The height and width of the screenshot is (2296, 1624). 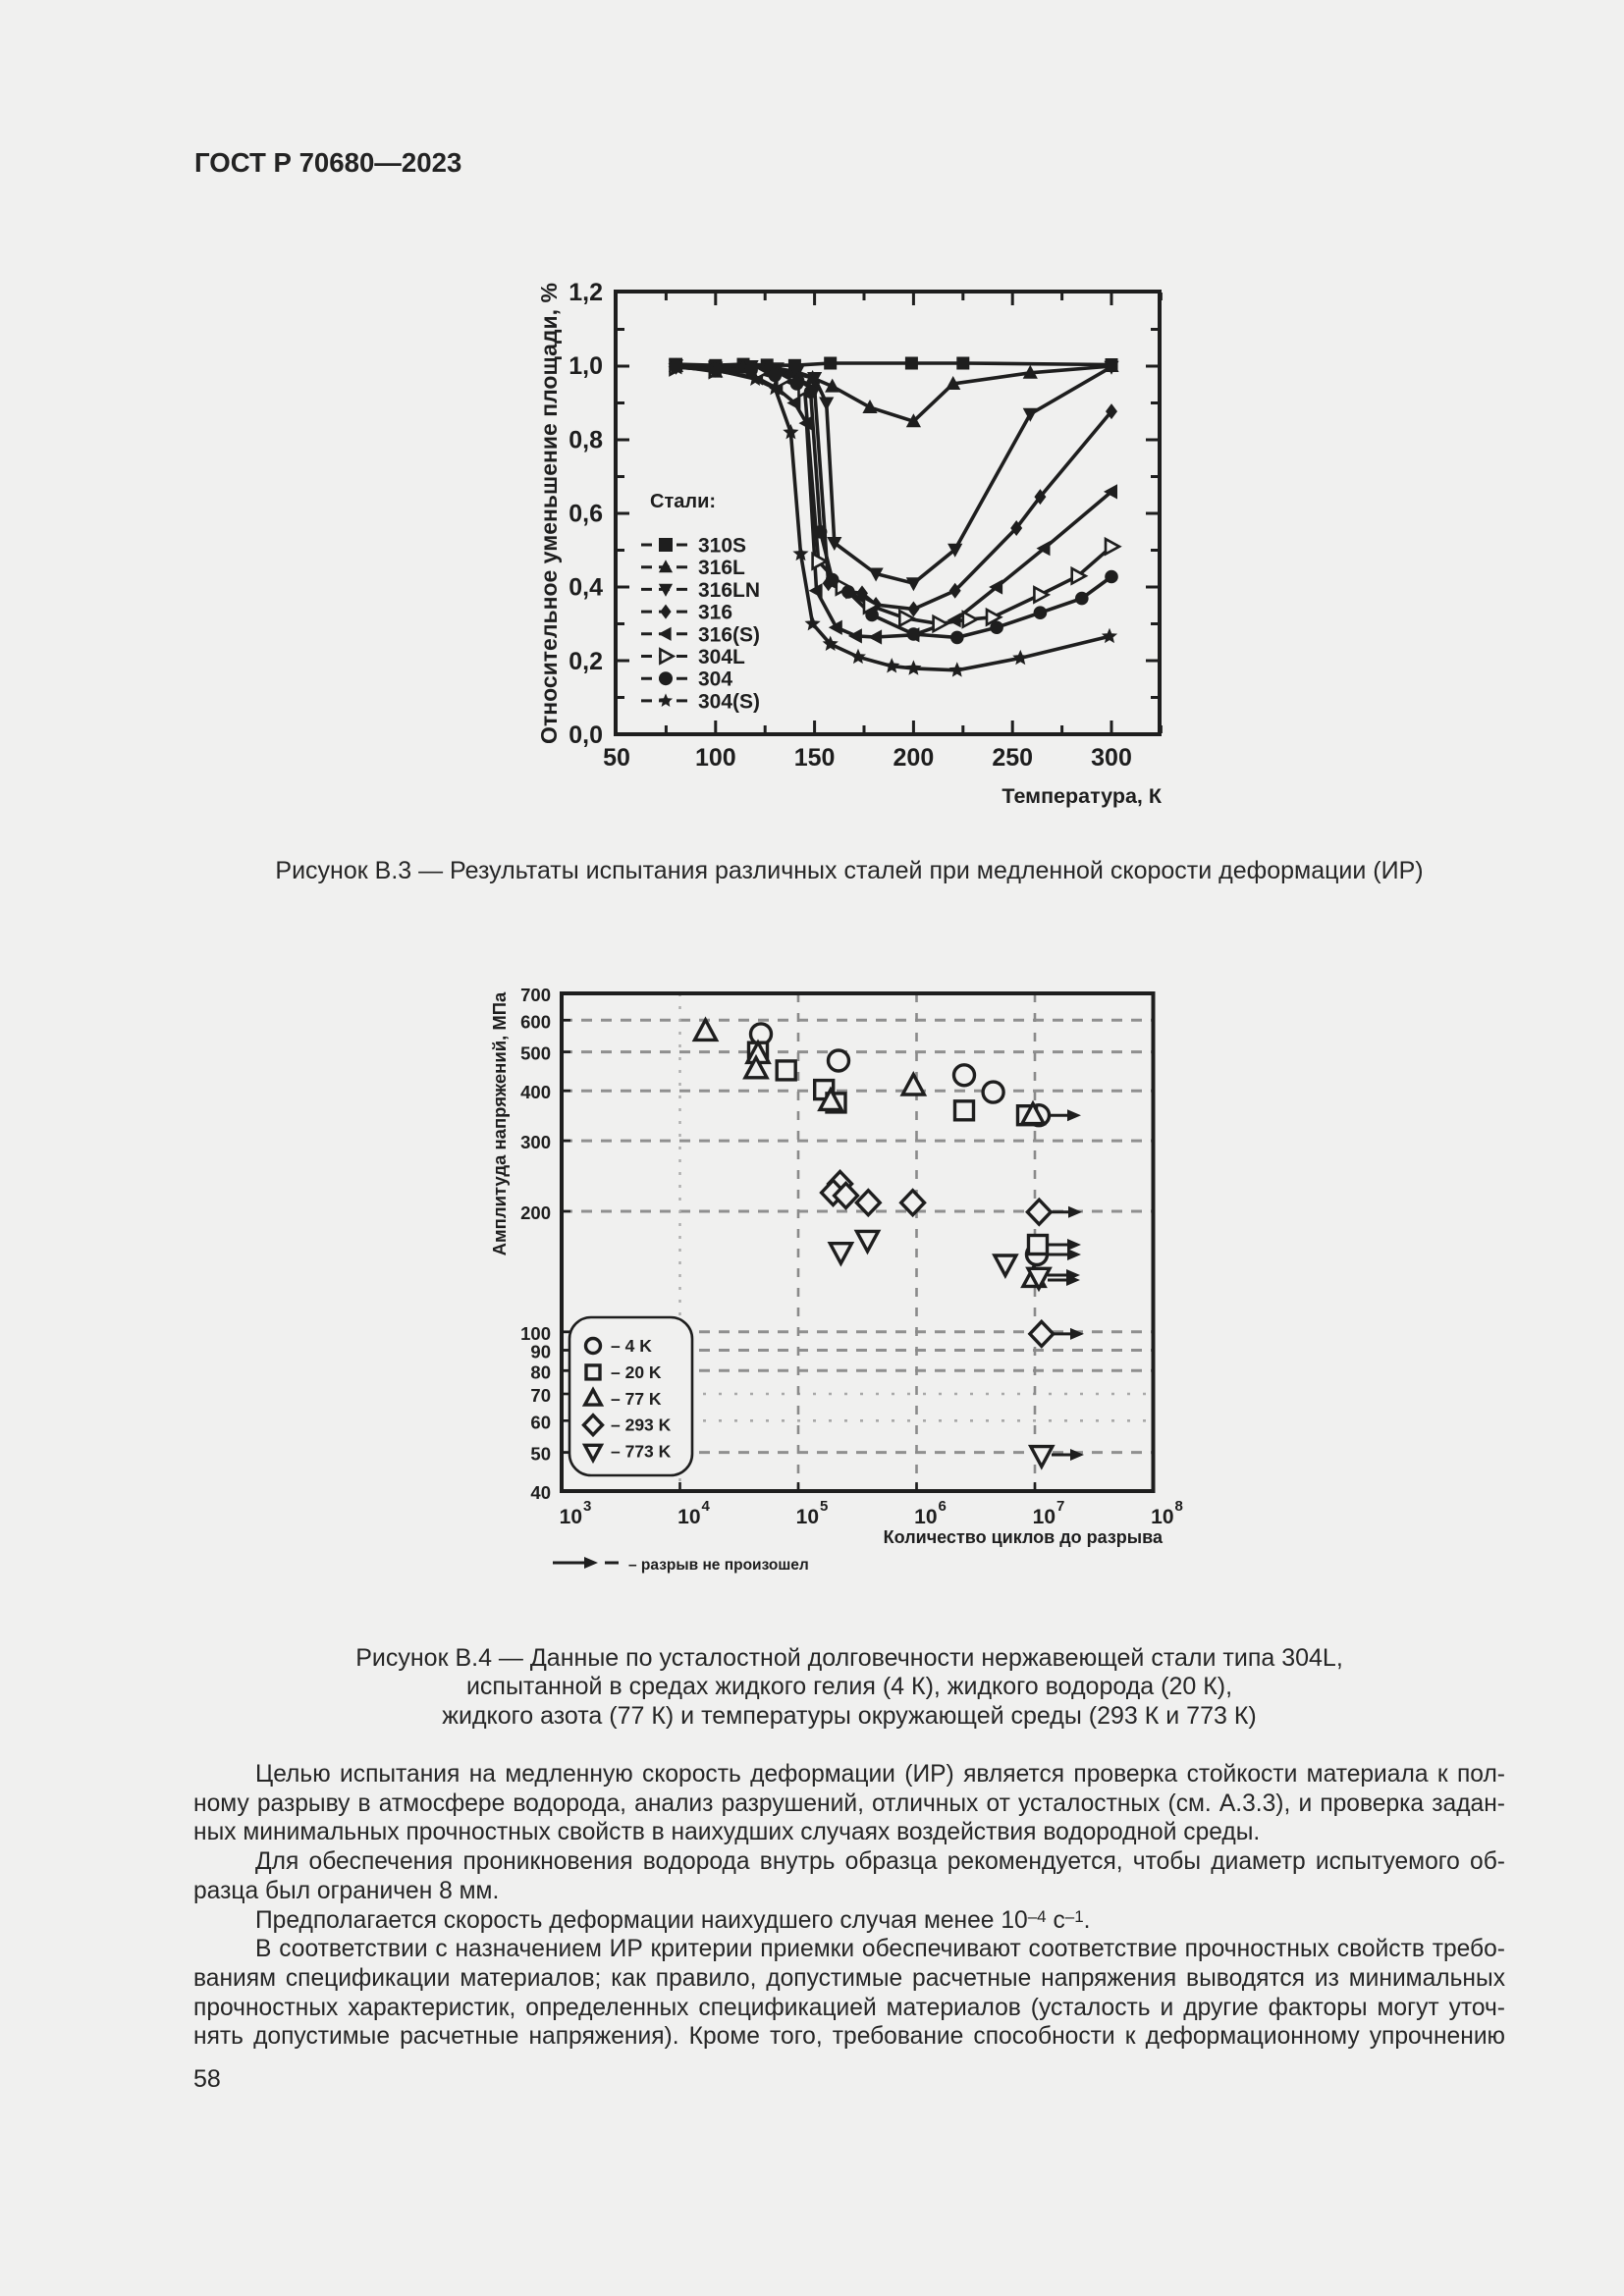 What do you see at coordinates (549, 513) in the screenshot?
I see `svg-text:Относительное уменьшение площа: Относительное уменьшение площади, %` at bounding box center [549, 513].